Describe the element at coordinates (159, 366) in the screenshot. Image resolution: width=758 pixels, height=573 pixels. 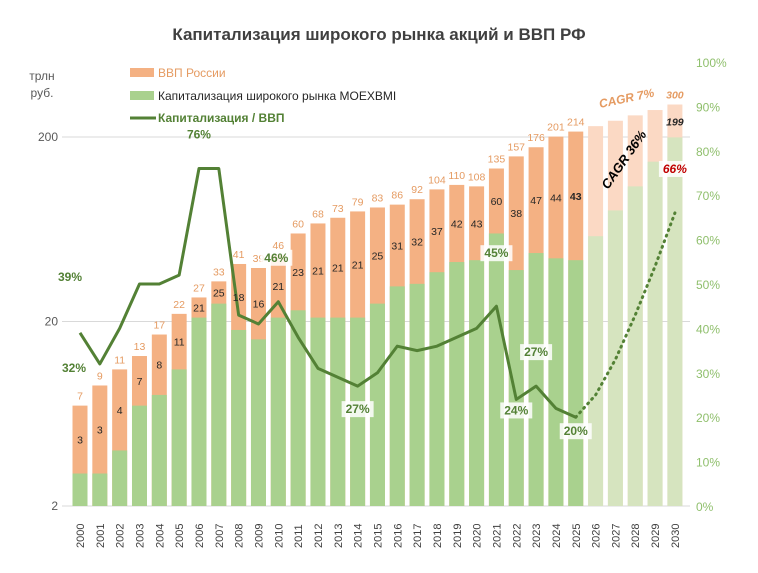
I see `cap-value-label: 8` at that location.